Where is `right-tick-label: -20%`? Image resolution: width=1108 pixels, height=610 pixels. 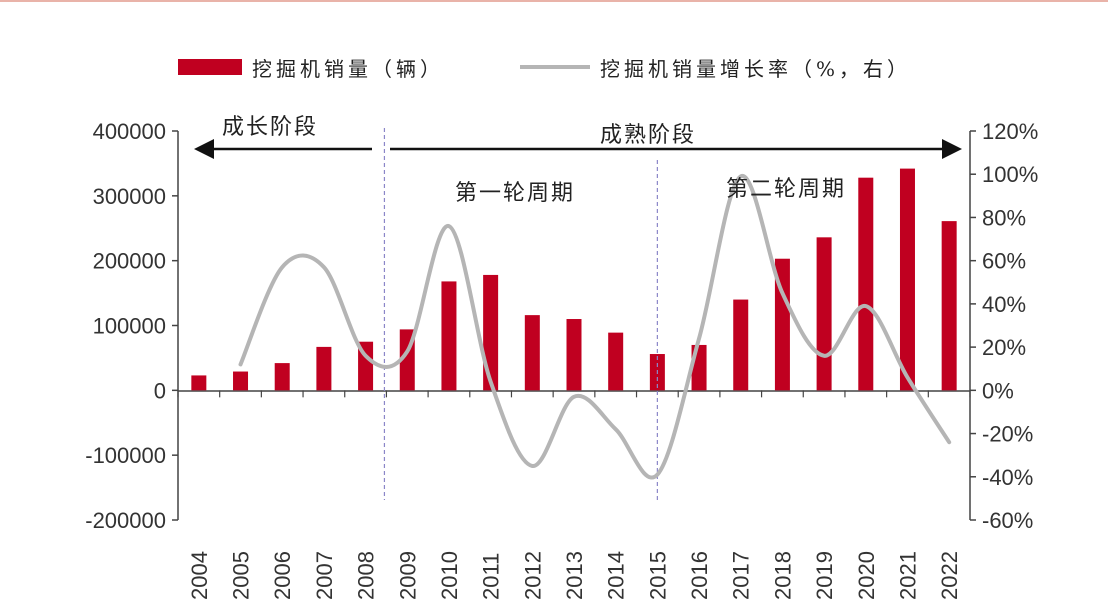 right-tick-label: -20% is located at coordinates (1007, 434).